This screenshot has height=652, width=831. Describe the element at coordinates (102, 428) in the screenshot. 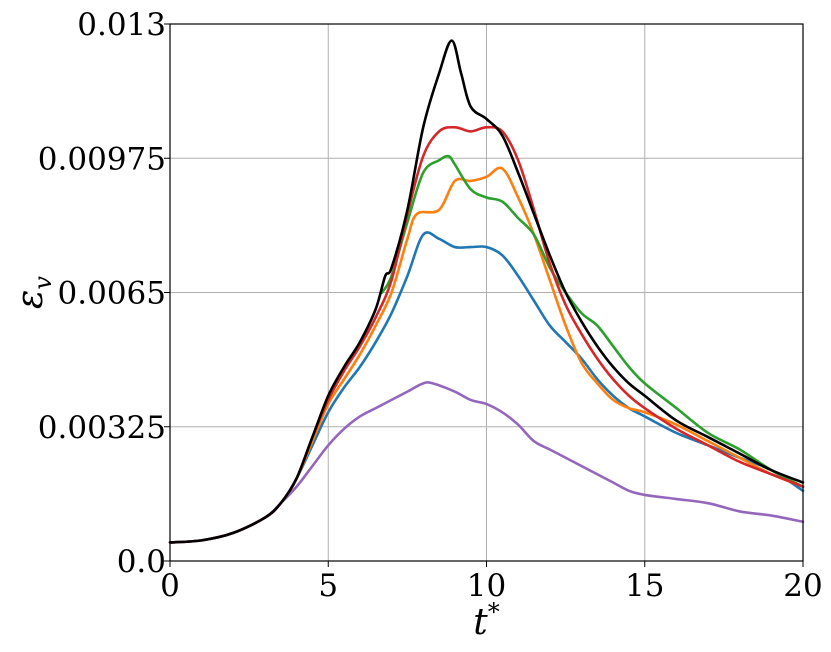

I see `y-tick-label: 0.00325` at that location.